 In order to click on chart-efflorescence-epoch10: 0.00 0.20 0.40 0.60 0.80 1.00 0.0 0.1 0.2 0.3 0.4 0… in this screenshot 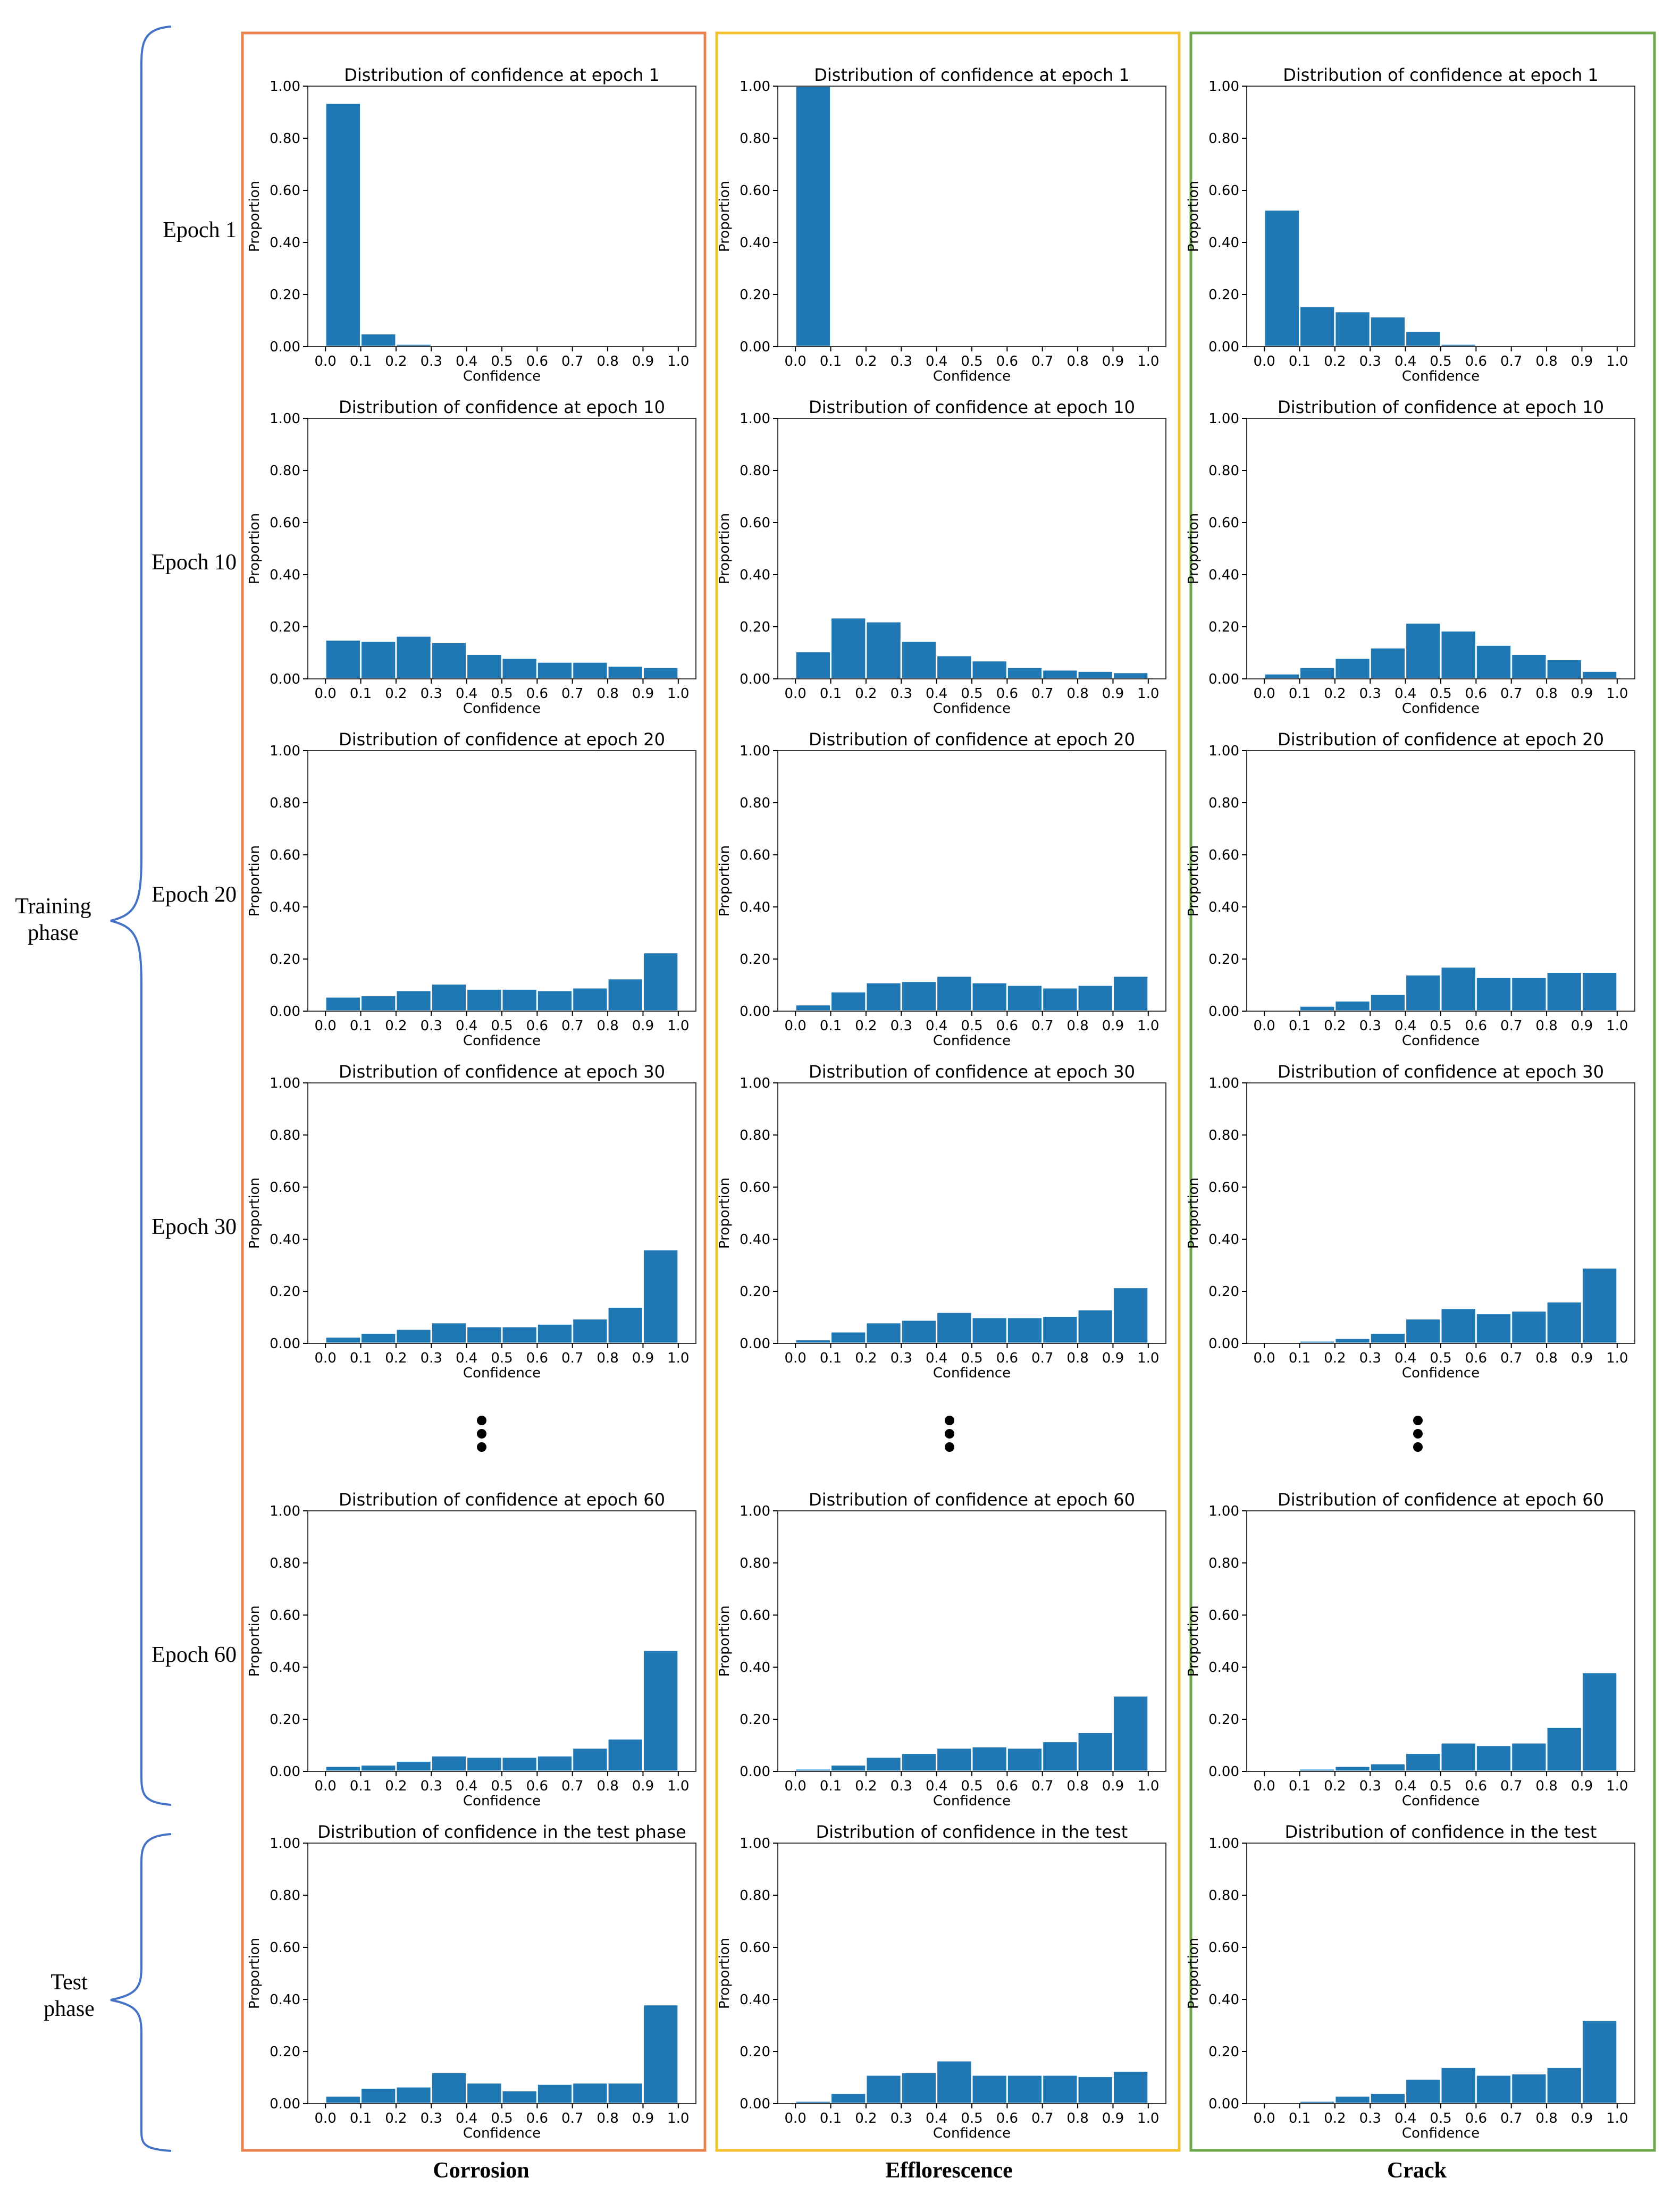, I will do `click(941, 557)`.